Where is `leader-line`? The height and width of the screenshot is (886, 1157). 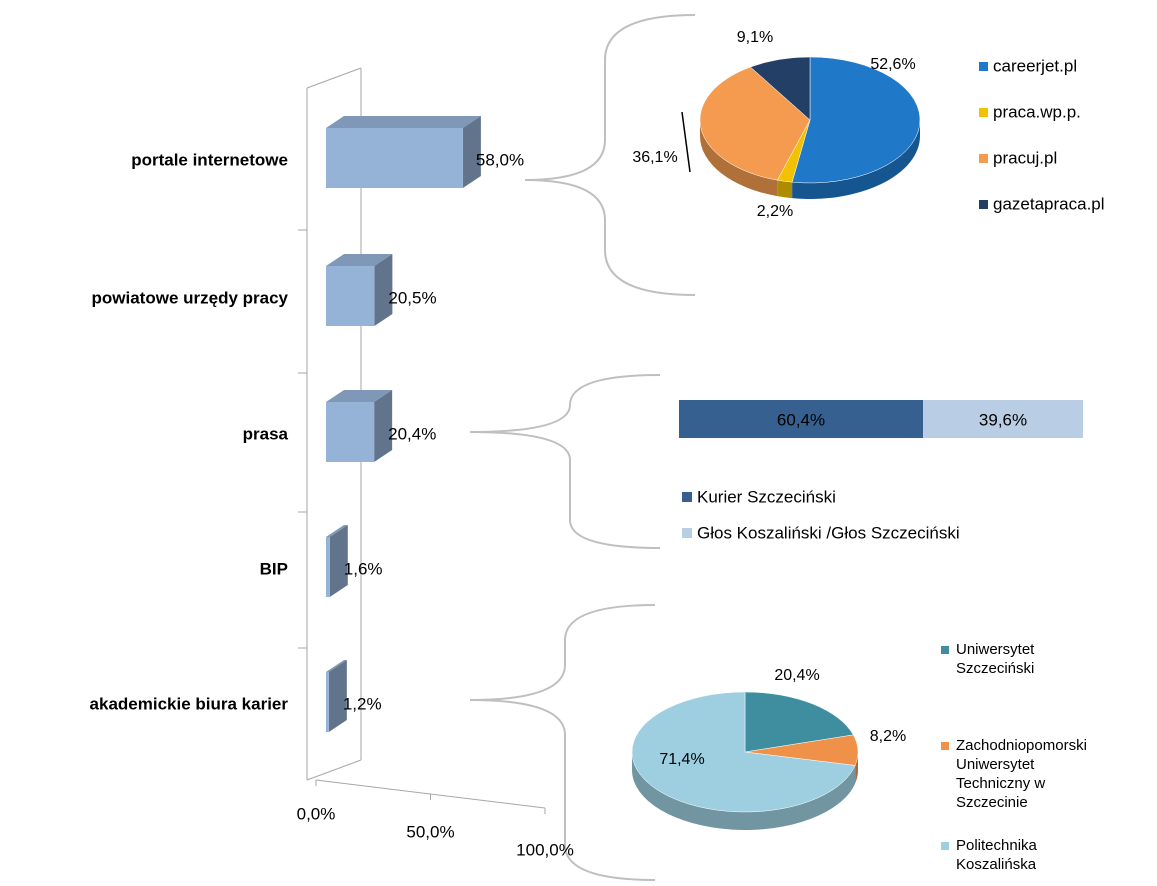
leader-line is located at coordinates (686, 142).